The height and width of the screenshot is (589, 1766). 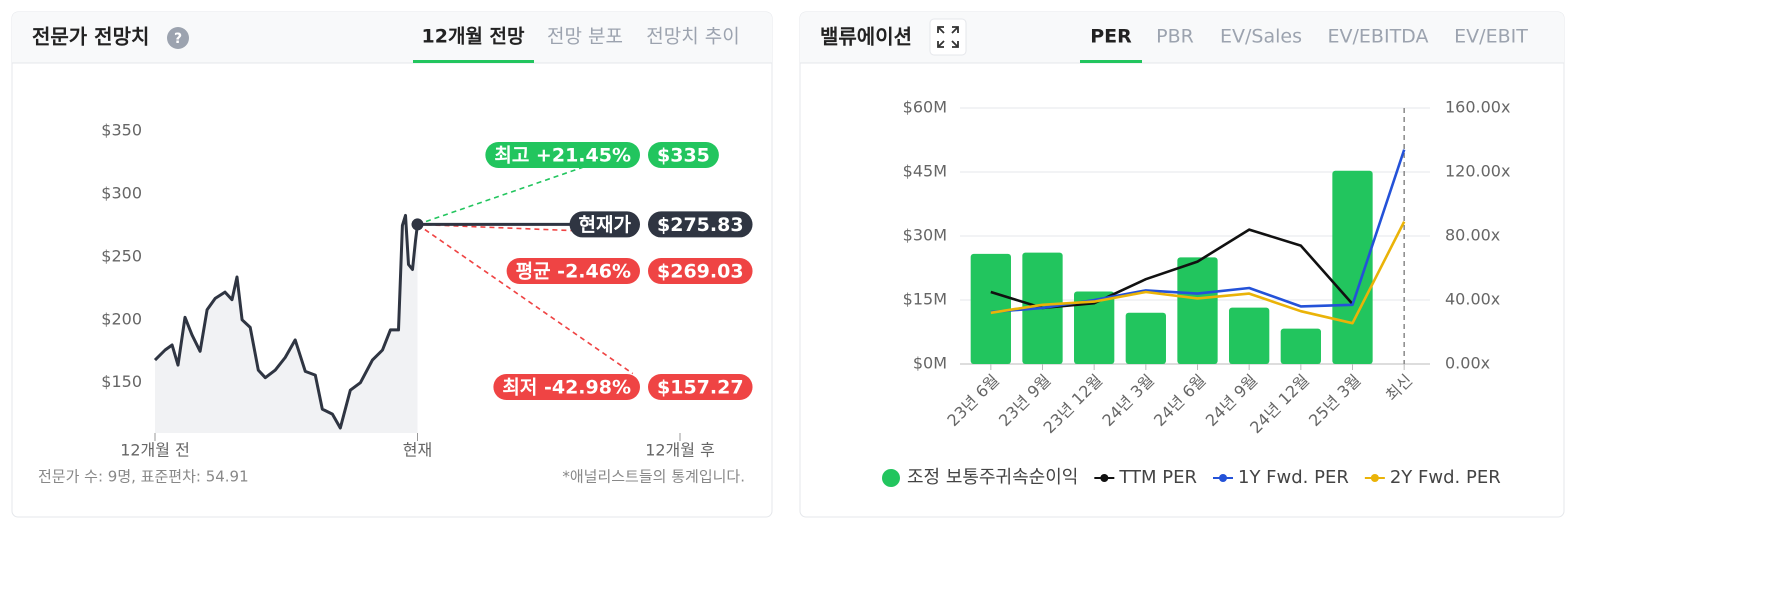 I want to click on y2-tick-label: 0.00x, so click(x=1467, y=363).